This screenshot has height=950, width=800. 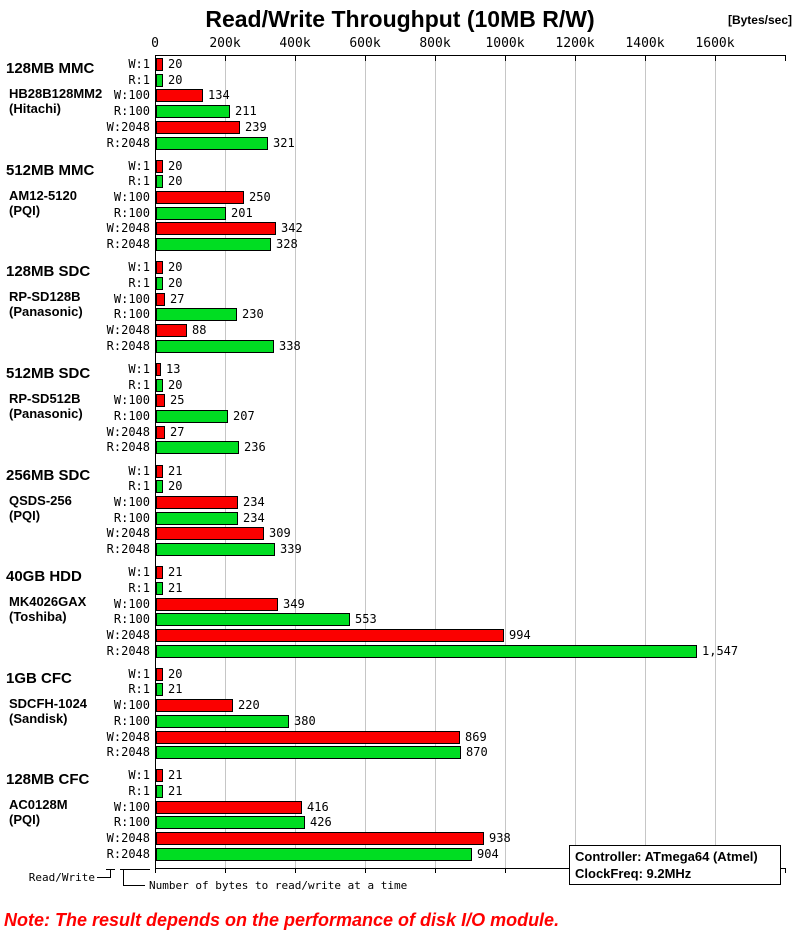 I want to click on bar-value-label: 349, so click(x=294, y=604).